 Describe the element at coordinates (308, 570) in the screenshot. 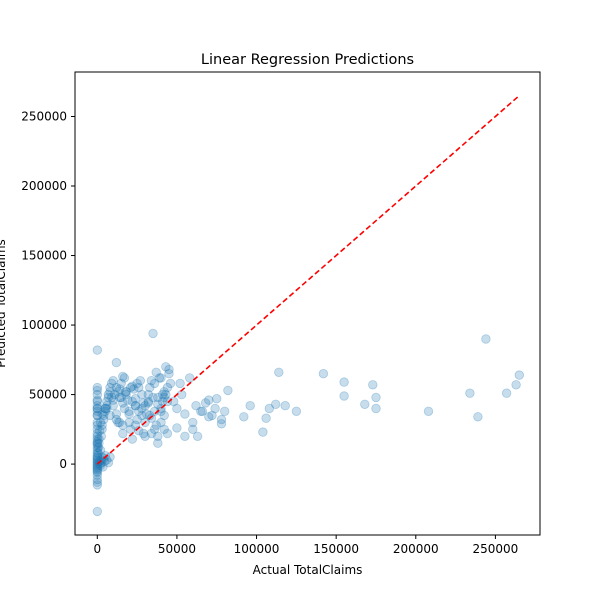

I see `x-axis-label: Actual TotalClaims` at that location.